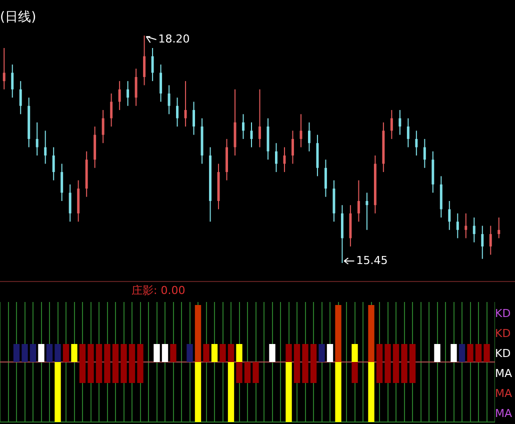 This screenshot has width=515, height=424. Describe the element at coordinates (372, 260) in the screenshot. I see `annotation: 15.45` at that location.